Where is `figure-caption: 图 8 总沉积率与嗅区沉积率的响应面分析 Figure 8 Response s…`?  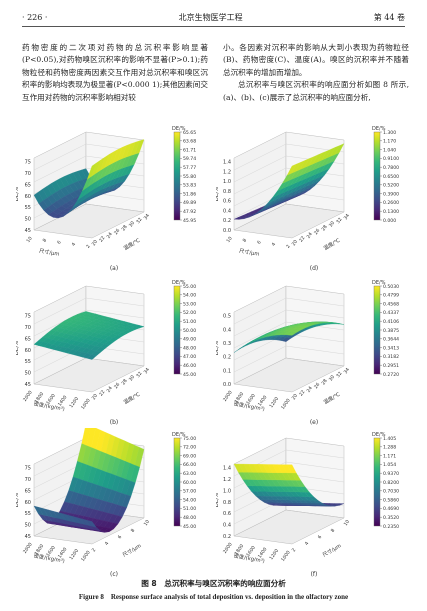
figure-caption: 图 8 总沉积率与嗅区沉积率的响应面分析 Figure 8 Response s… is located at coordinates (213, 590).